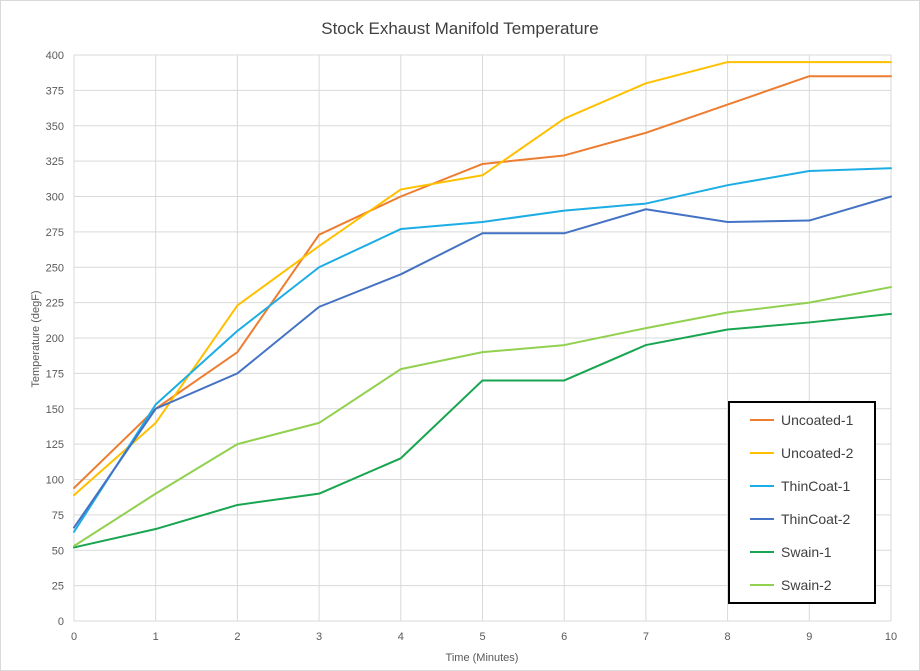  I want to click on x-tick-label: 5, so click(482, 637).